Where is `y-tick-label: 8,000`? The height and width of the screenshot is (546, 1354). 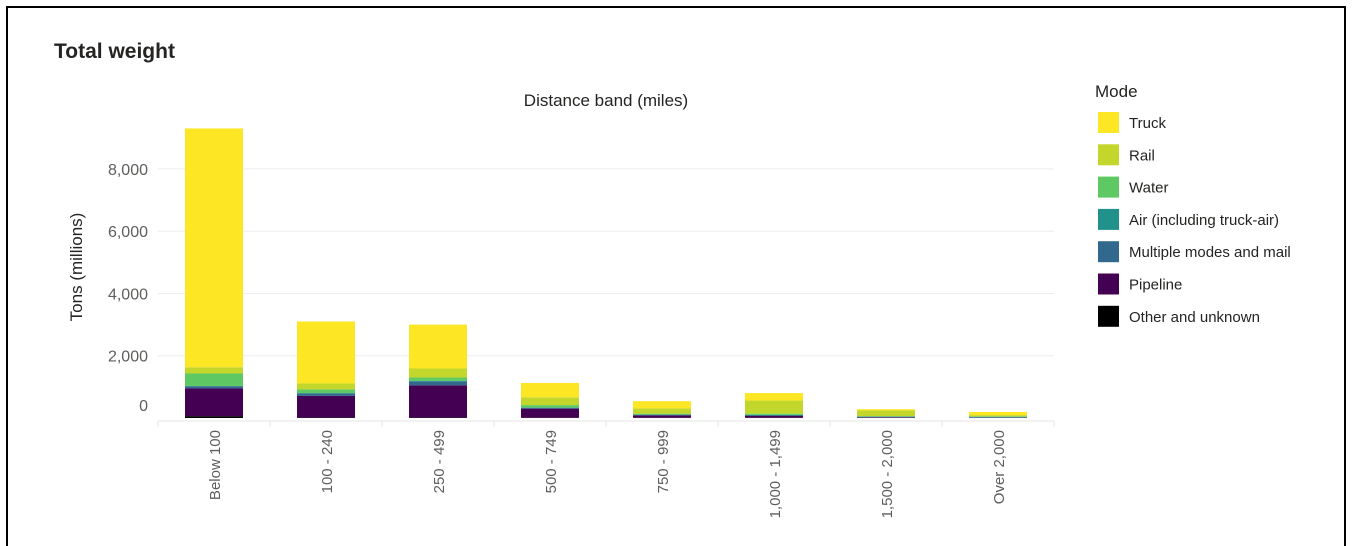
y-tick-label: 8,000 is located at coordinates (128, 170).